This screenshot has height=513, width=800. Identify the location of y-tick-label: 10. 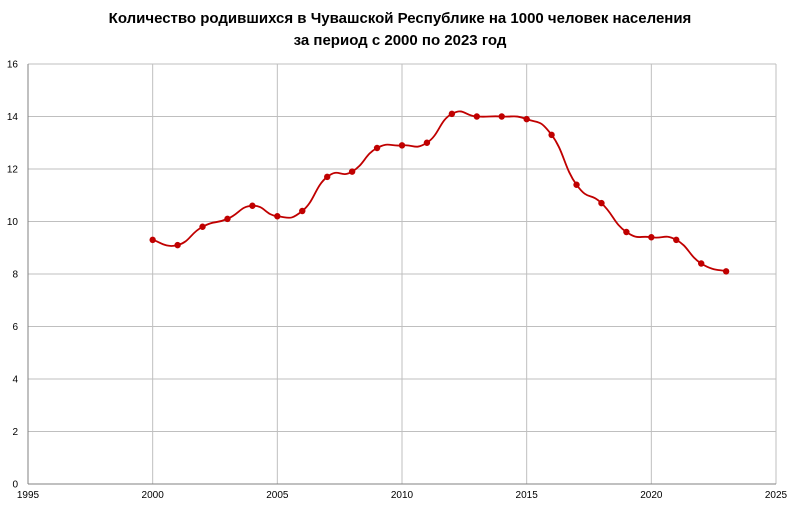
(13, 222).